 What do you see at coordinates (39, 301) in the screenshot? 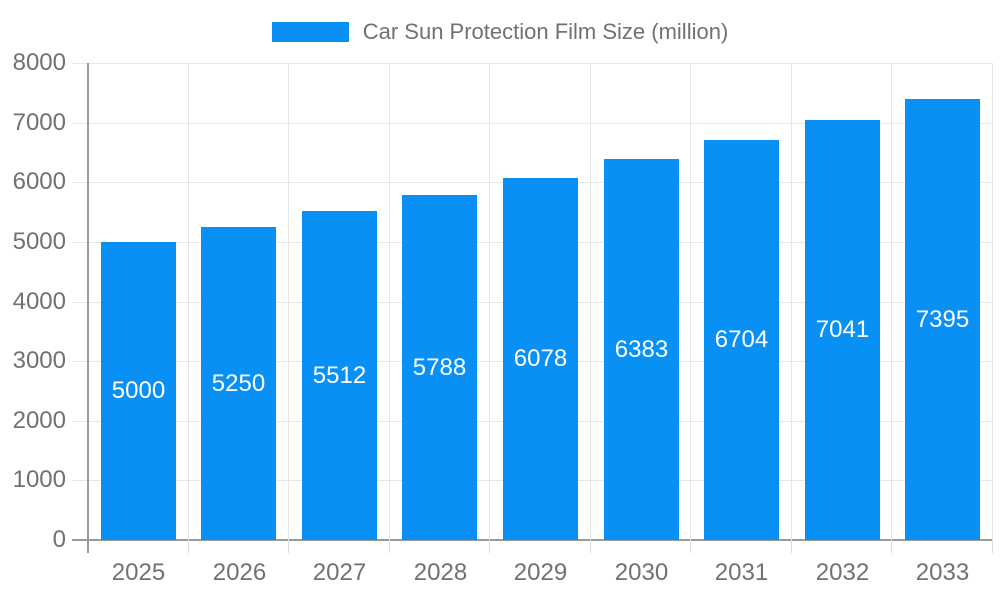
I see `y-tick-label: 4000` at bounding box center [39, 301].